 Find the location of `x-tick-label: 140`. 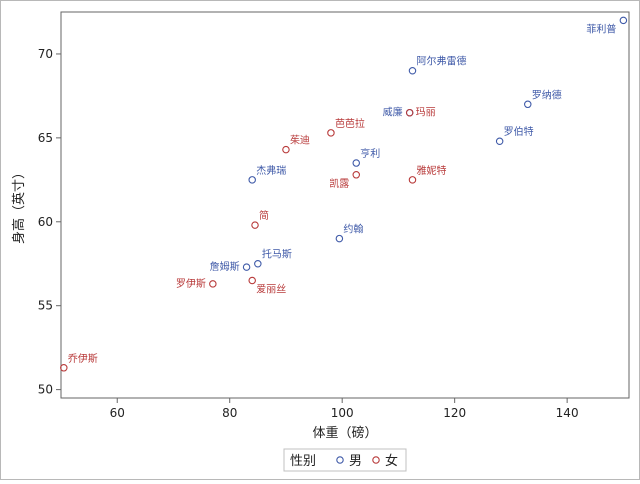

x-tick-label: 140 is located at coordinates (567, 413).